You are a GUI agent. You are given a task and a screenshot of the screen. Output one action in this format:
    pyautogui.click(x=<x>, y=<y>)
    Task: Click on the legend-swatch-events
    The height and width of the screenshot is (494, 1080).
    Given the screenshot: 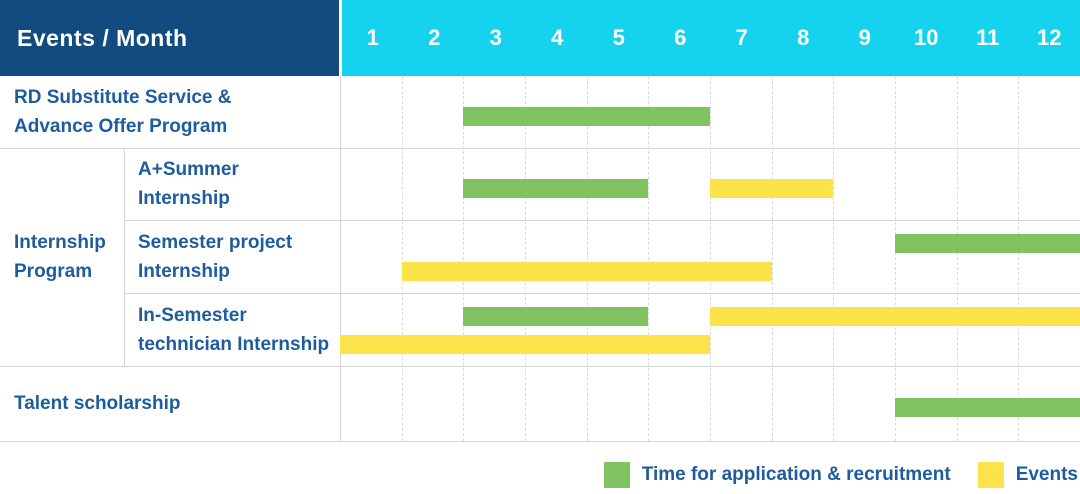 What is the action you would take?
    pyautogui.click(x=990, y=475)
    